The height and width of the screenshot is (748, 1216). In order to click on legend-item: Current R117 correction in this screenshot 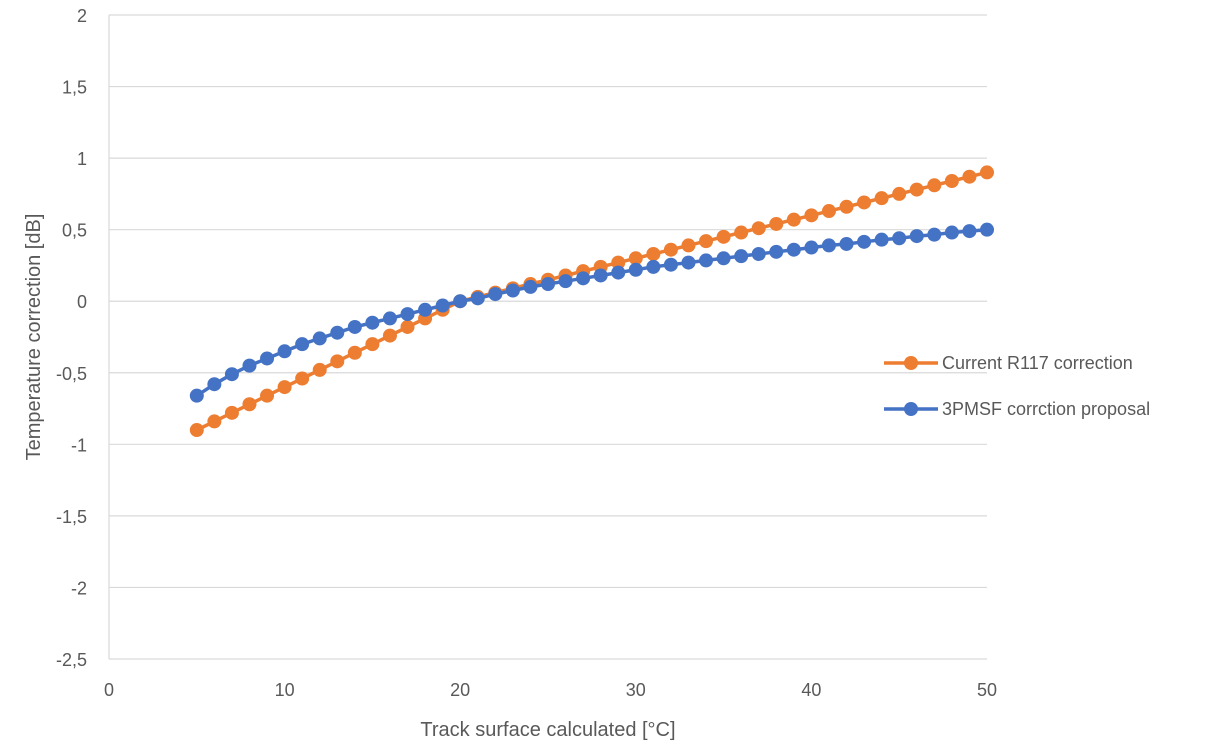, I will do `click(1008, 363)`.